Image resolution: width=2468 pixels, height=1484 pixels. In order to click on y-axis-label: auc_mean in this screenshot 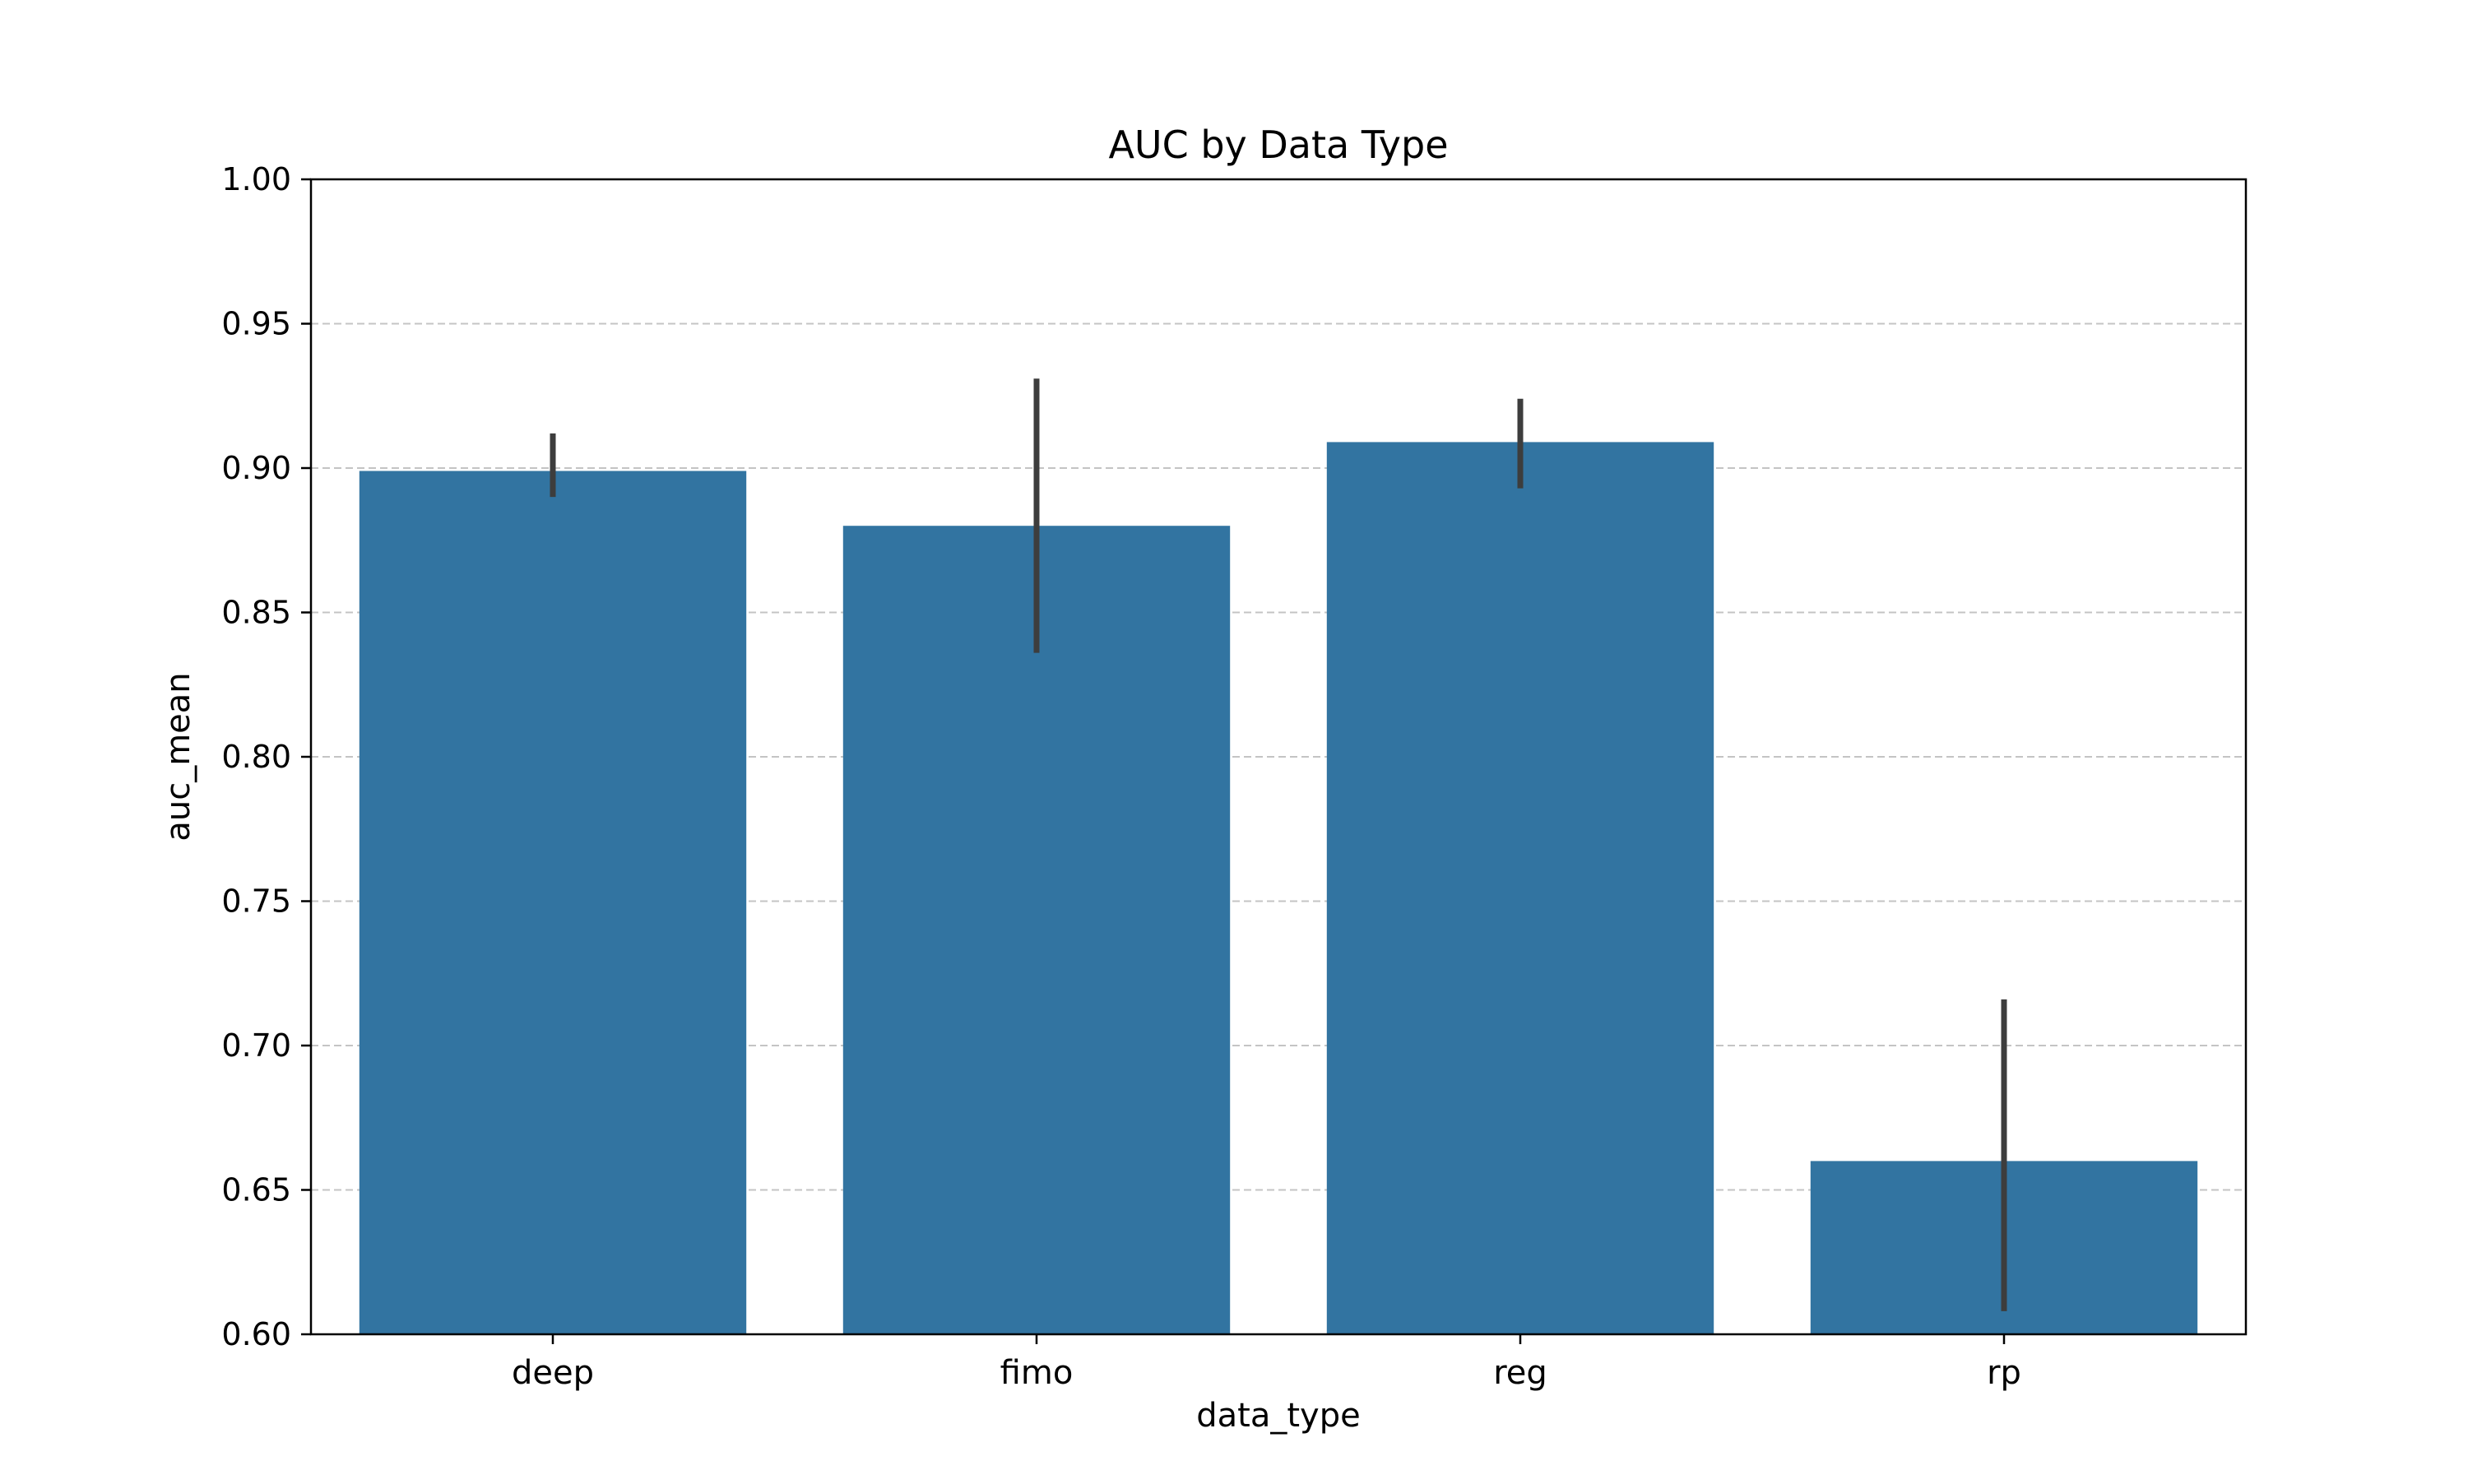, I will do `click(178, 756)`.